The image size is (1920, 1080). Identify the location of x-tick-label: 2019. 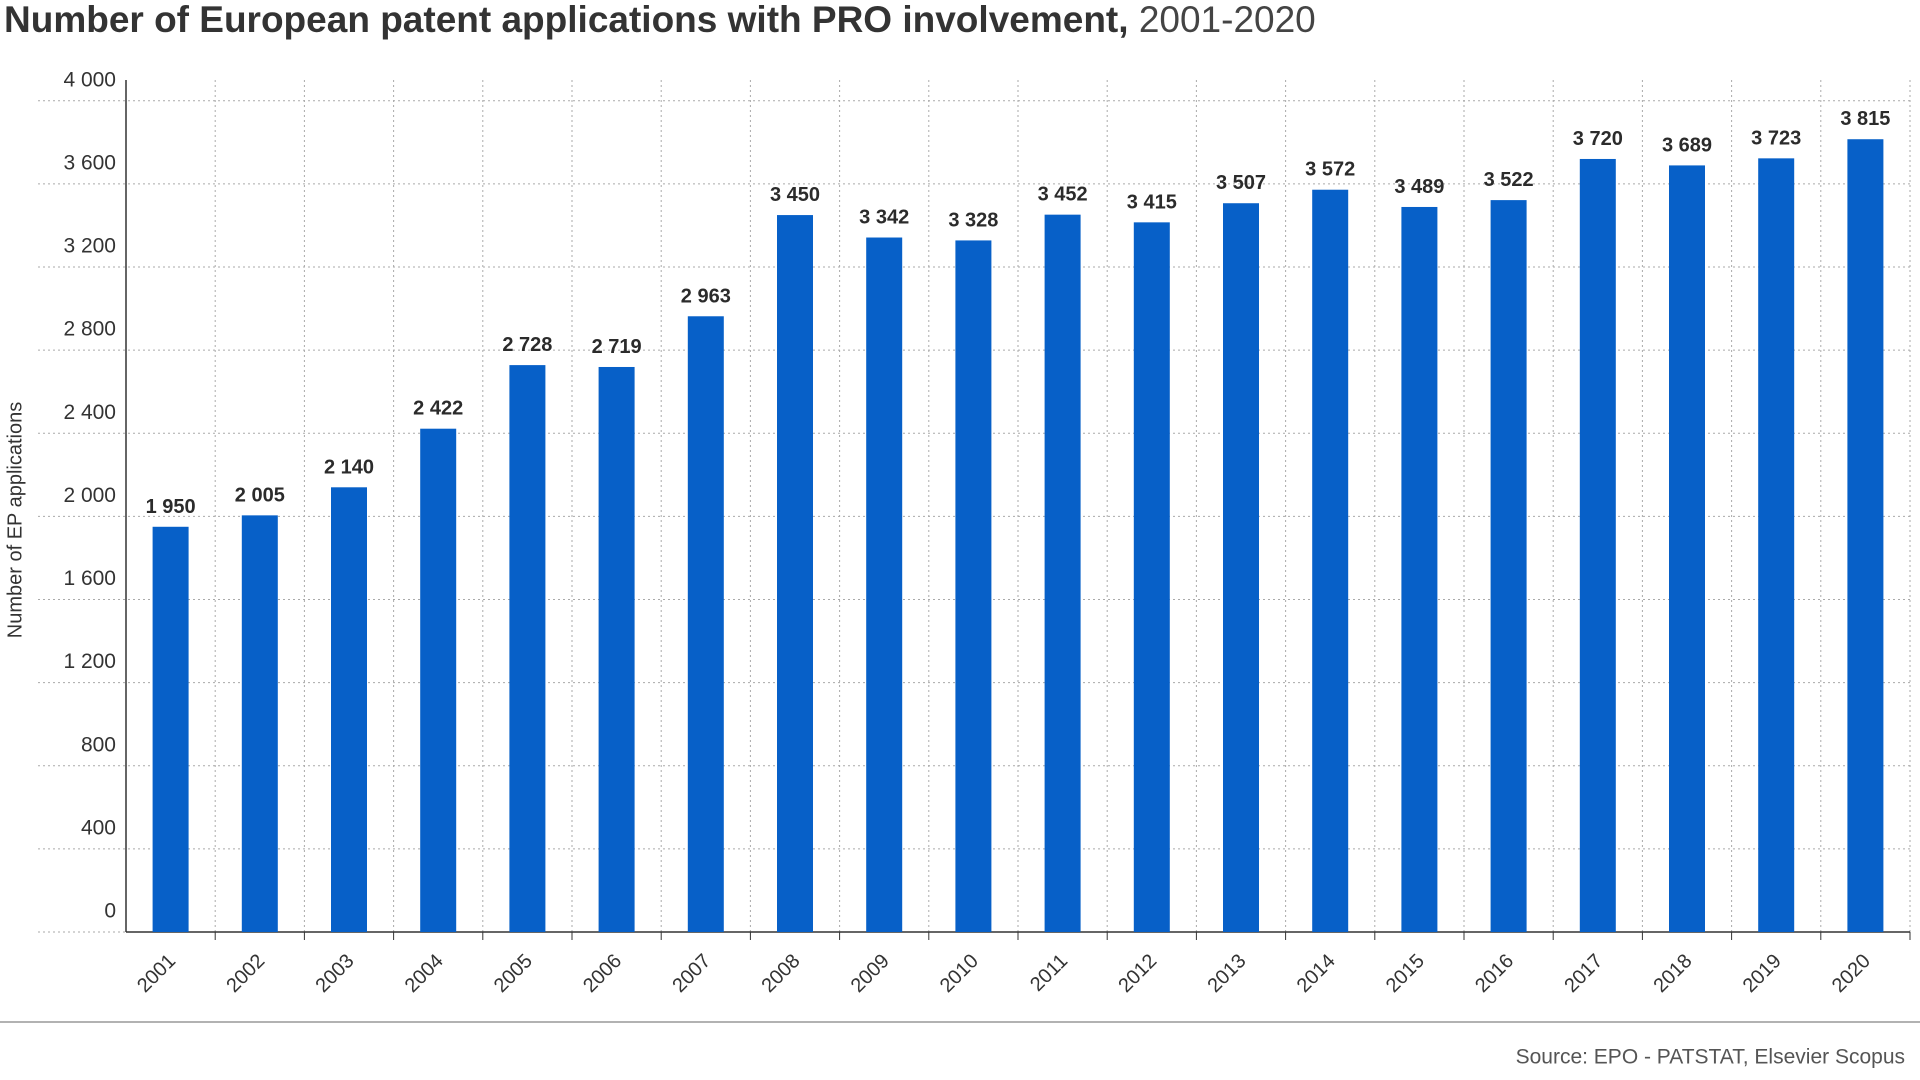
(1762, 973).